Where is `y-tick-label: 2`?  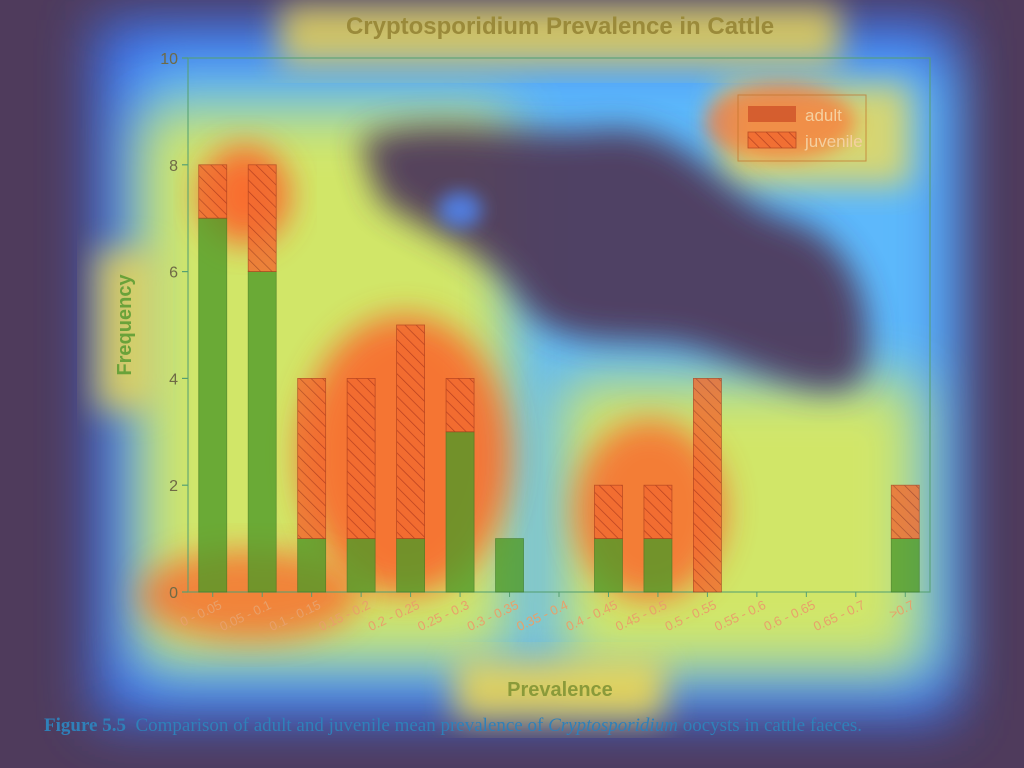 y-tick-label: 2 is located at coordinates (173, 486).